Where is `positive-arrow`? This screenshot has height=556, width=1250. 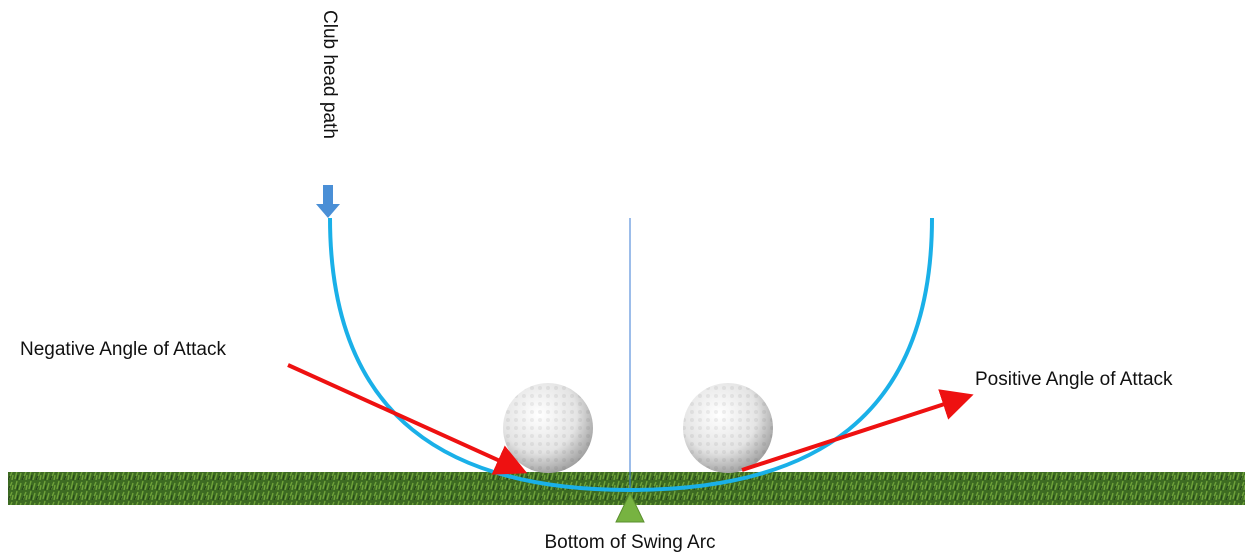
positive-arrow is located at coordinates (857, 430).